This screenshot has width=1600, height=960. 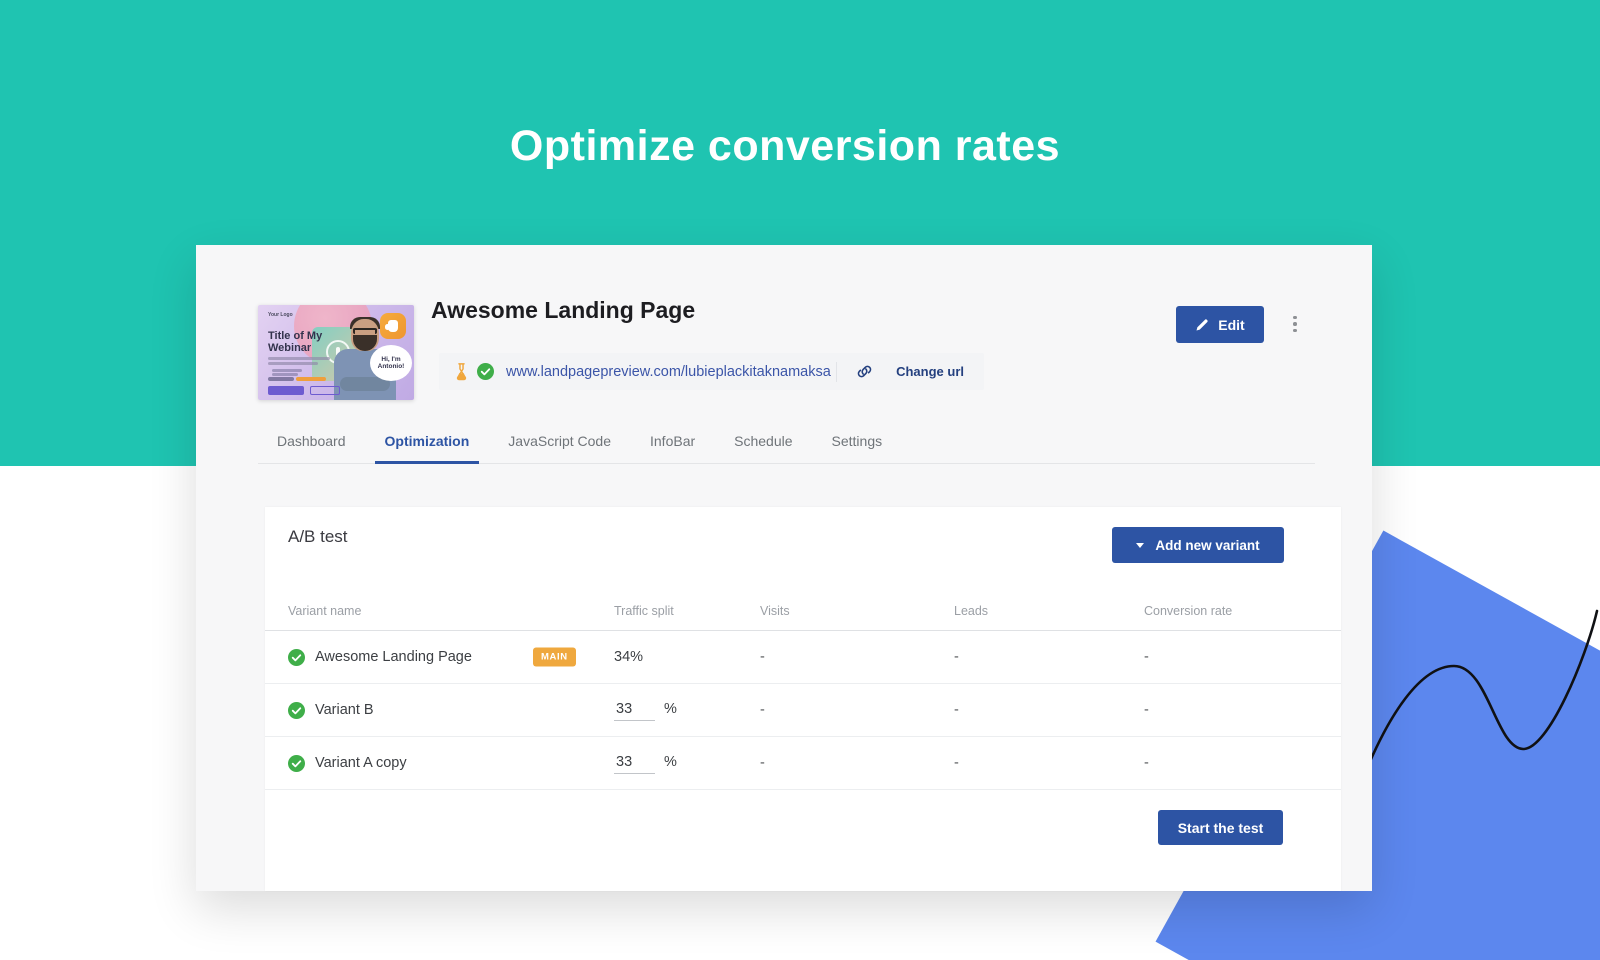 I want to click on main-badge: MAIN, so click(x=554, y=657).